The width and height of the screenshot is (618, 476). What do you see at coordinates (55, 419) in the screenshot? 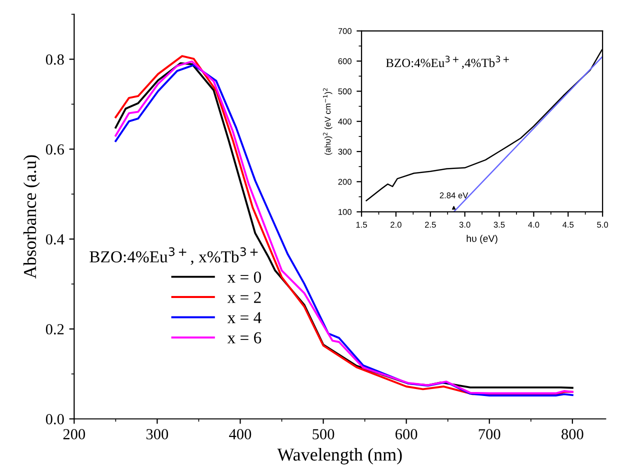
I see `y-tick-label: 0.0` at bounding box center [55, 419].